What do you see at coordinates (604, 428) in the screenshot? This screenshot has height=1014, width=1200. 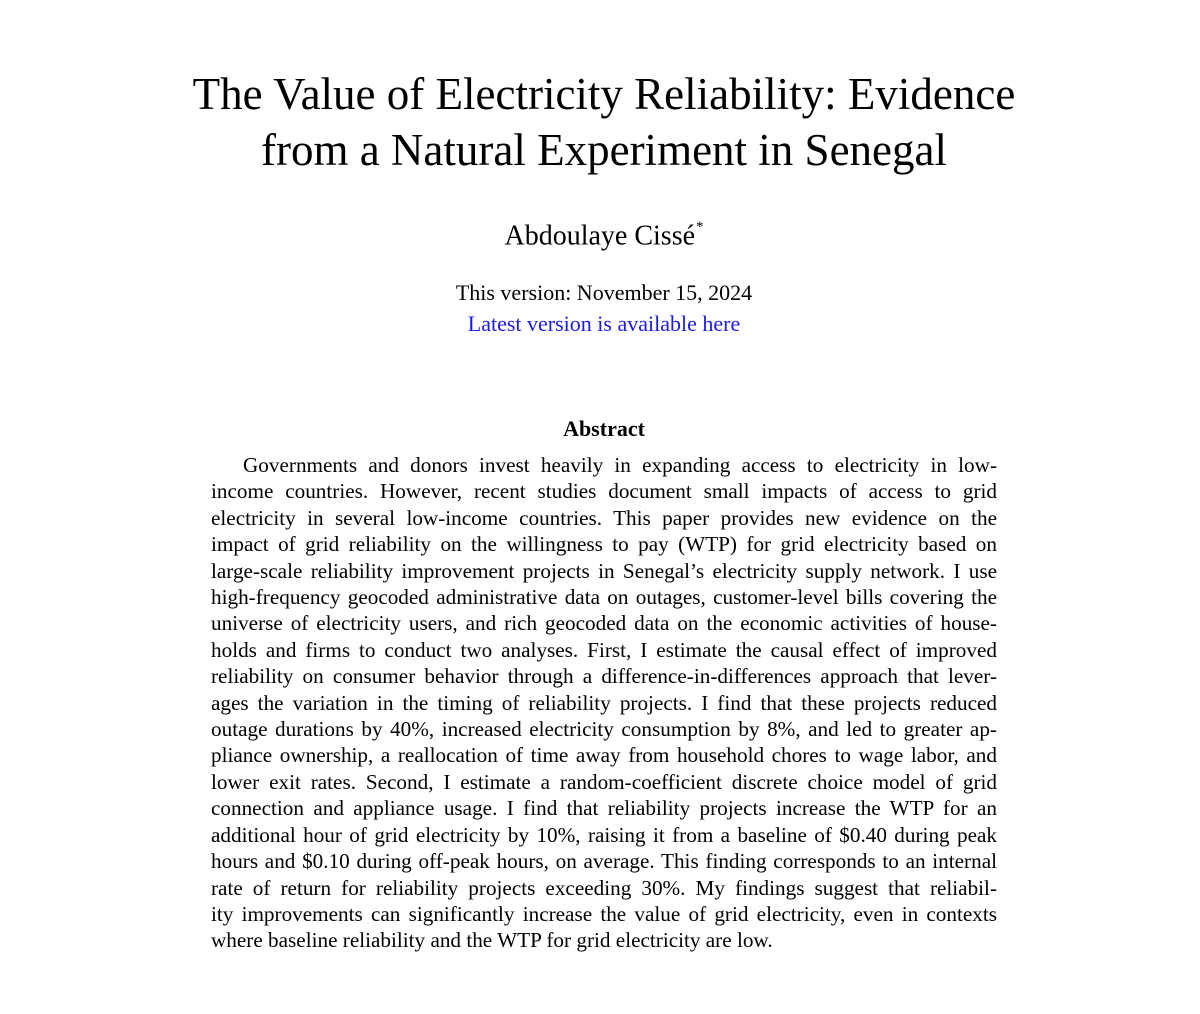 I see `abstract-heading: Abstract` at bounding box center [604, 428].